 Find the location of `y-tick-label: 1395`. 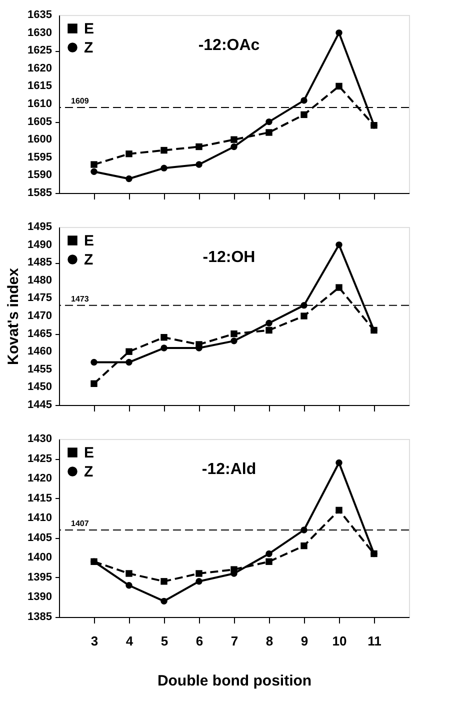

y-tick-label: 1395 is located at coordinates (40, 577).